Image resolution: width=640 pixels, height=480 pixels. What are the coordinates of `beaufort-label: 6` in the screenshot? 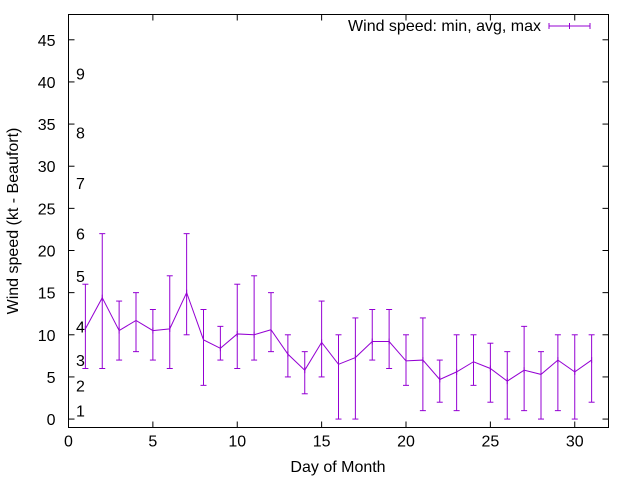 It's located at (80, 235).